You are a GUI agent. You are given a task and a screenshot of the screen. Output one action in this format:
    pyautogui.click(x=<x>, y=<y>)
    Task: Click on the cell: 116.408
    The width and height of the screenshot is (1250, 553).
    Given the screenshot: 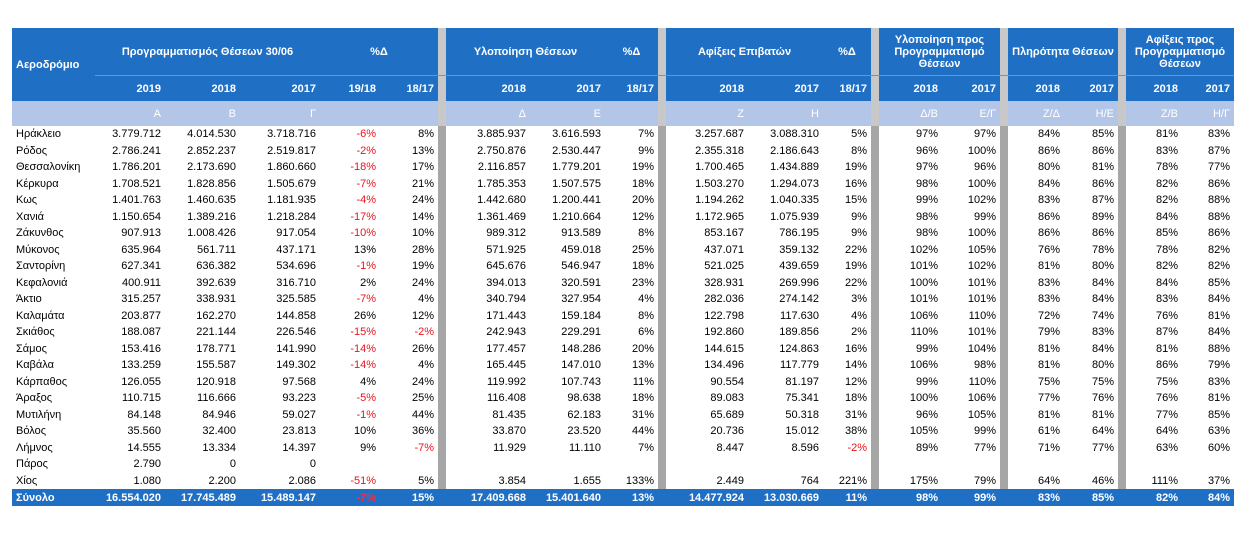 What is the action you would take?
    pyautogui.click(x=506, y=398)
    